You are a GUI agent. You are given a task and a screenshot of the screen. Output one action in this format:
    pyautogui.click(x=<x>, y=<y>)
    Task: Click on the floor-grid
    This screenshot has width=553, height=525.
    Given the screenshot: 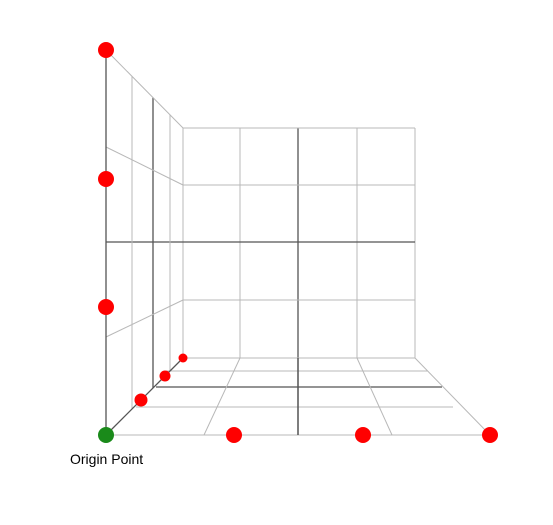 What is the action you would take?
    pyautogui.click(x=298, y=396)
    